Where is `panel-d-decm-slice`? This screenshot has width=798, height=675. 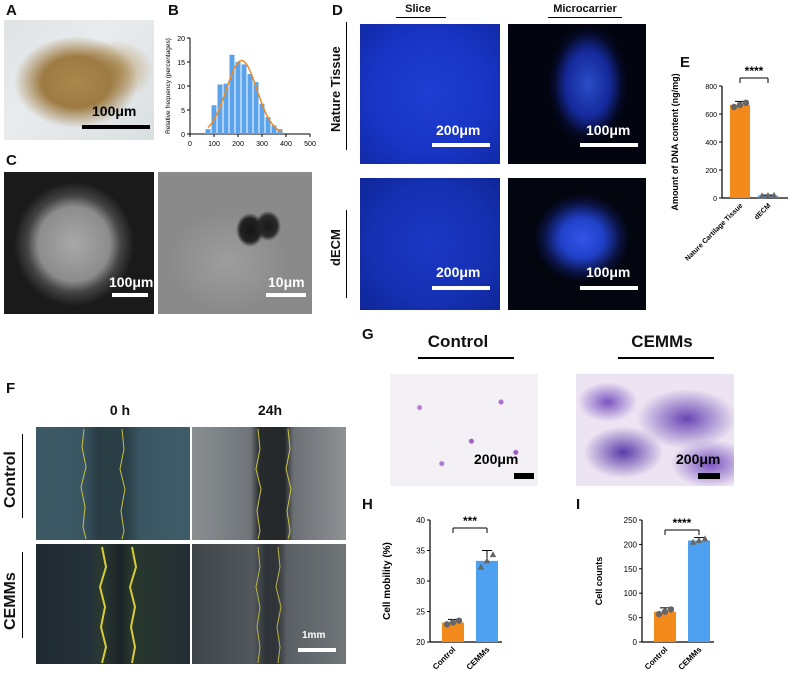 panel-d-decm-slice is located at coordinates (430, 244).